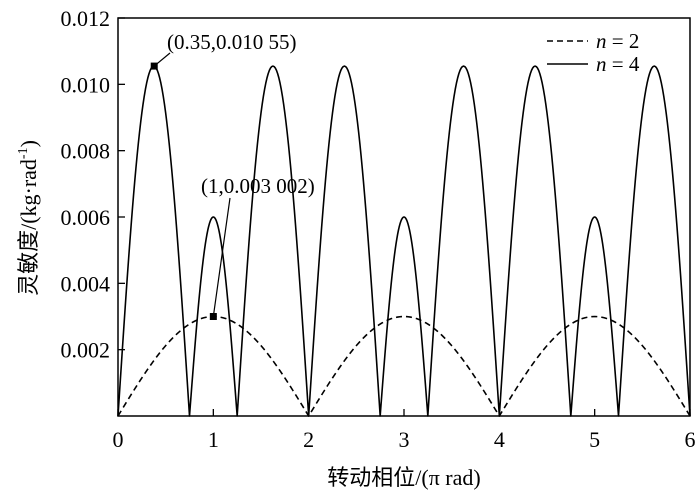 The height and width of the screenshot is (497, 700). What do you see at coordinates (594, 439) in the screenshot?
I see `x-tick-label: 5` at bounding box center [594, 439].